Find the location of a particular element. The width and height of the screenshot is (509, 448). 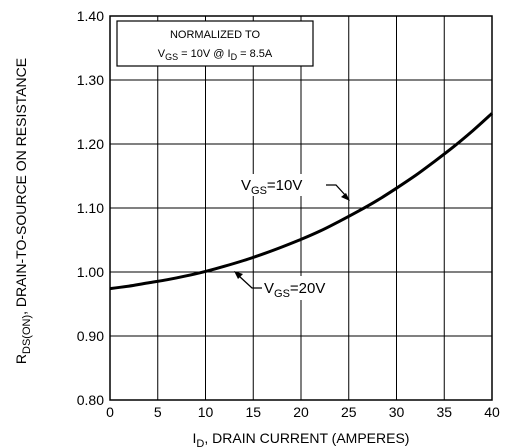

y-axis: 0.80 0.90 1.00 1.10 1.20 1.30 1.40 is located at coordinates (90, 208).